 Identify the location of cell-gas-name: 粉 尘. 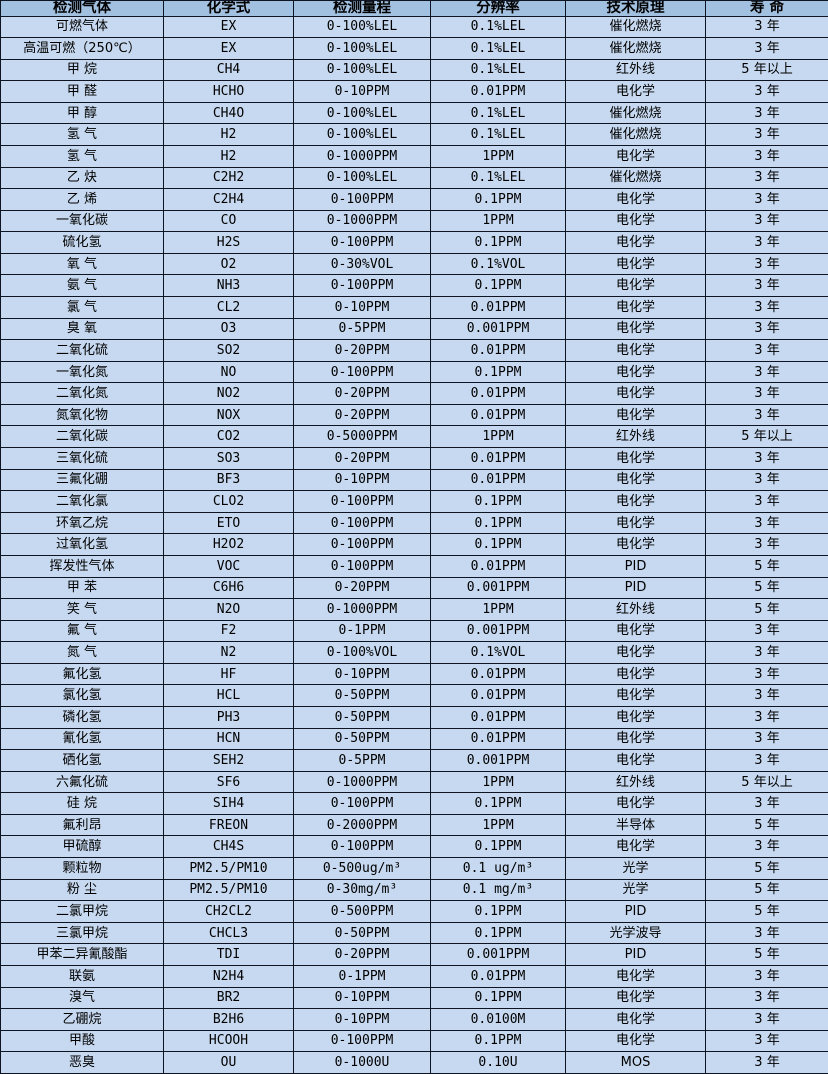
(82, 890).